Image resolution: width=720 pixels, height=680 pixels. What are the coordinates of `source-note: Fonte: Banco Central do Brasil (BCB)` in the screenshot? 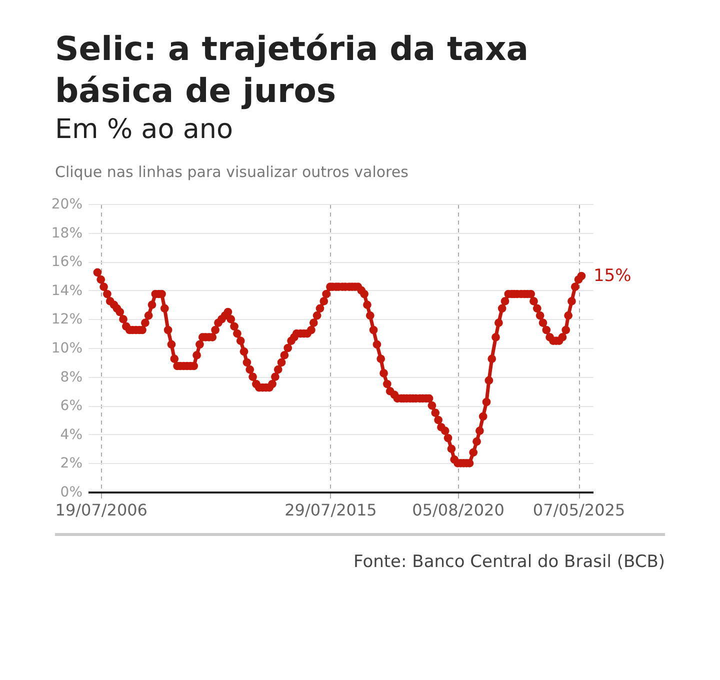 It's located at (360, 552).